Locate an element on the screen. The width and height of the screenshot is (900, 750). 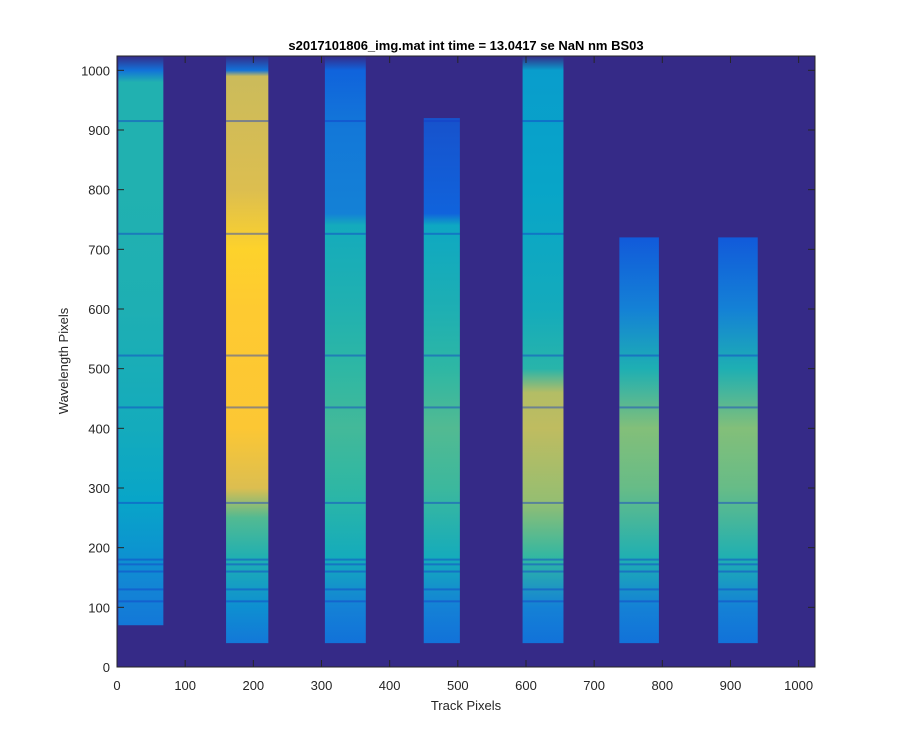
y-tick-label: 600 is located at coordinates (99, 309).